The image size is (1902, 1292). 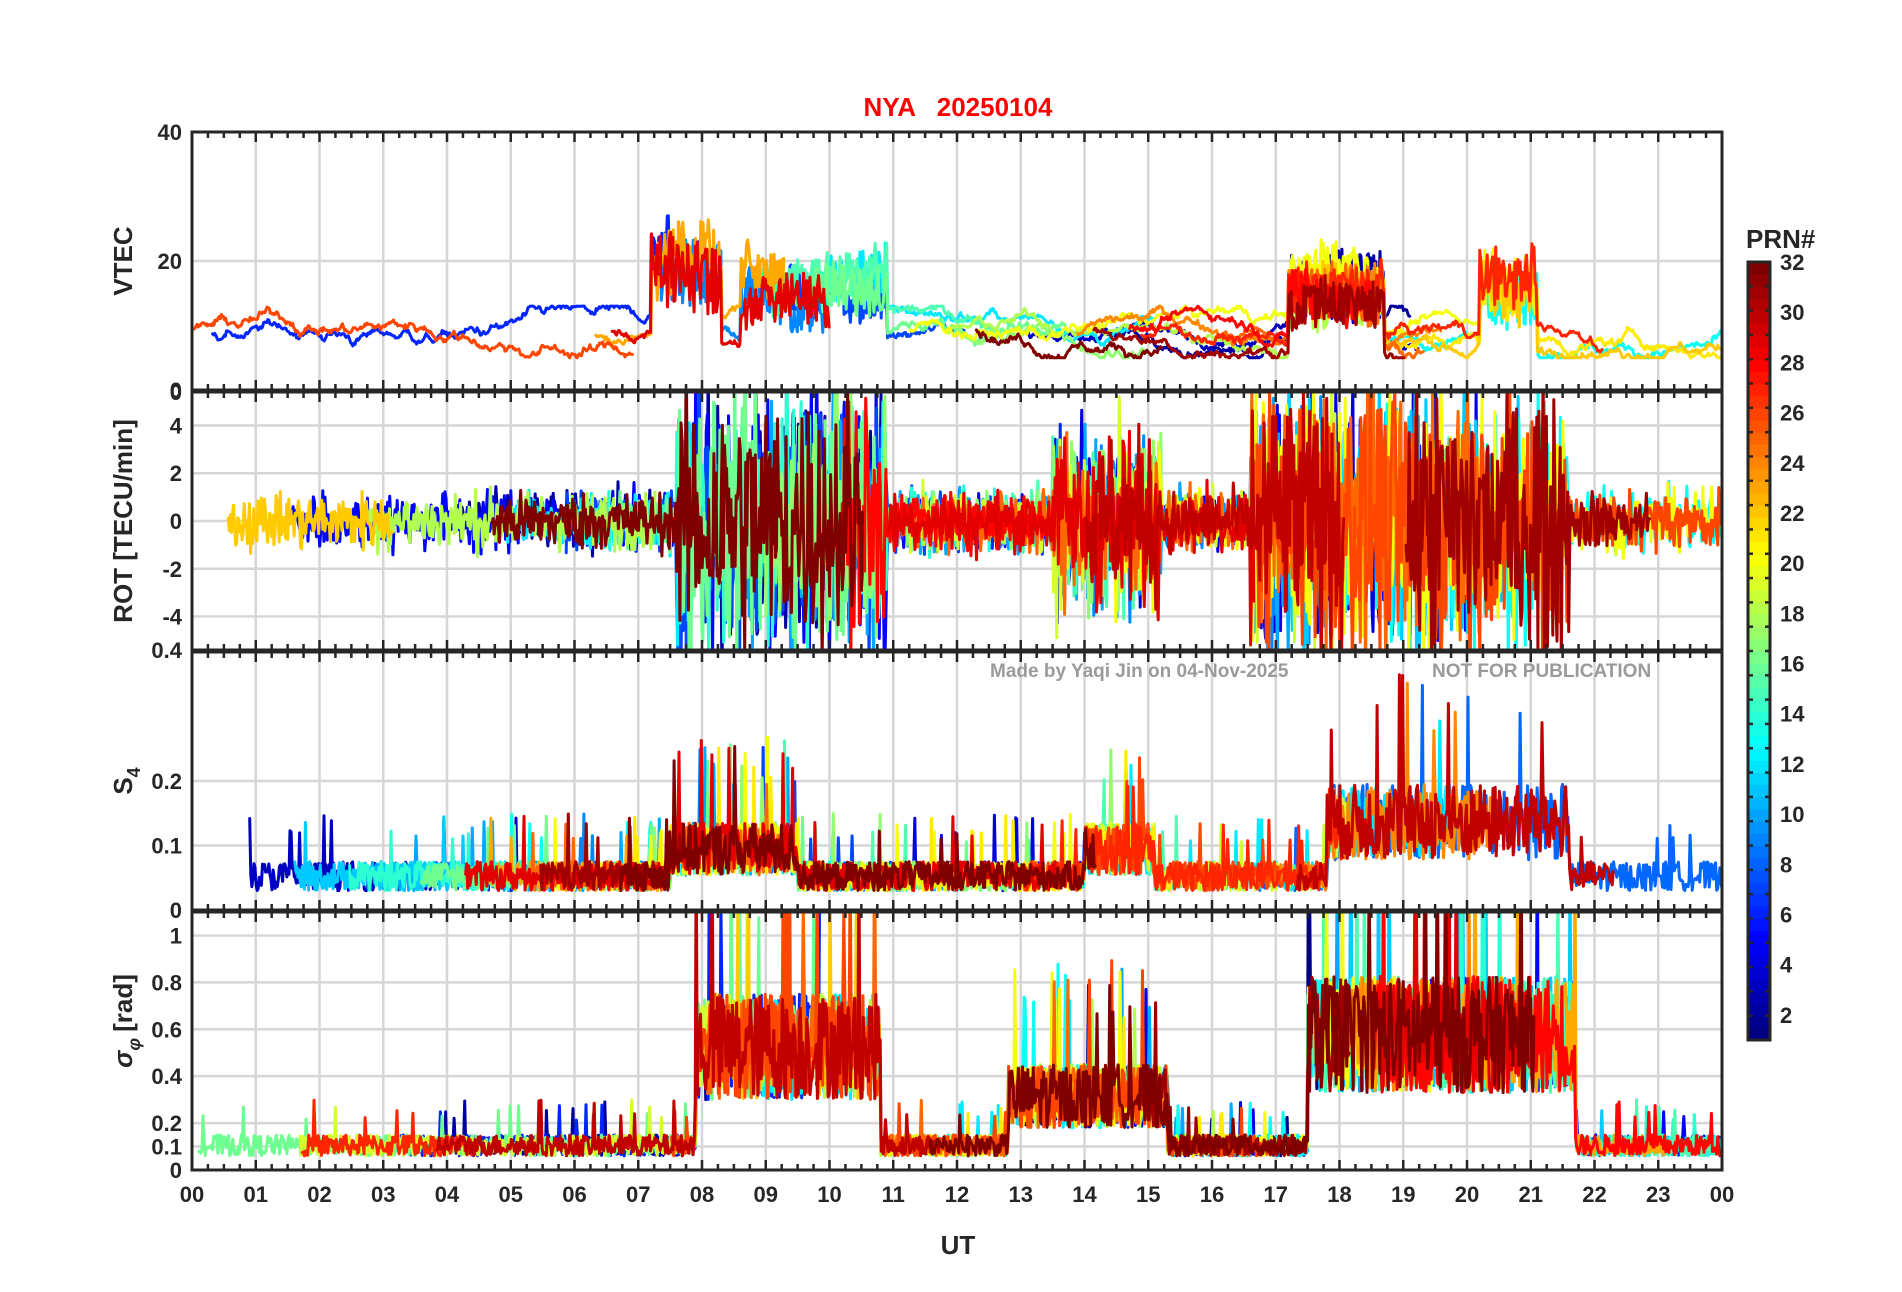 What do you see at coordinates (413, 332) in the screenshot?
I see `vtec-prn-26-line` at bounding box center [413, 332].